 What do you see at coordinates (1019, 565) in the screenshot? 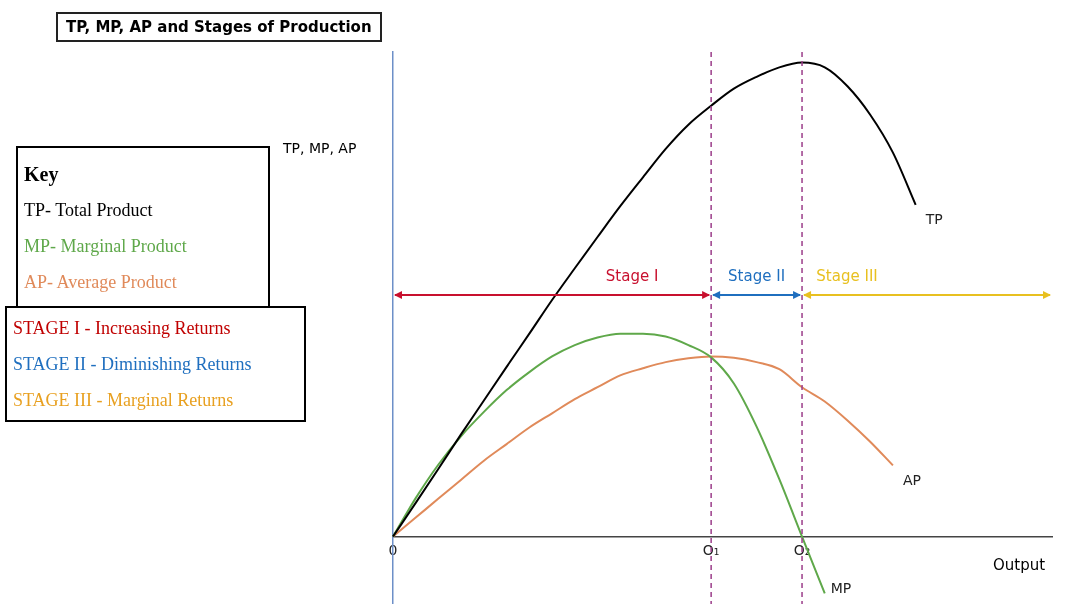
I see `x-axis-title: Output` at bounding box center [1019, 565].